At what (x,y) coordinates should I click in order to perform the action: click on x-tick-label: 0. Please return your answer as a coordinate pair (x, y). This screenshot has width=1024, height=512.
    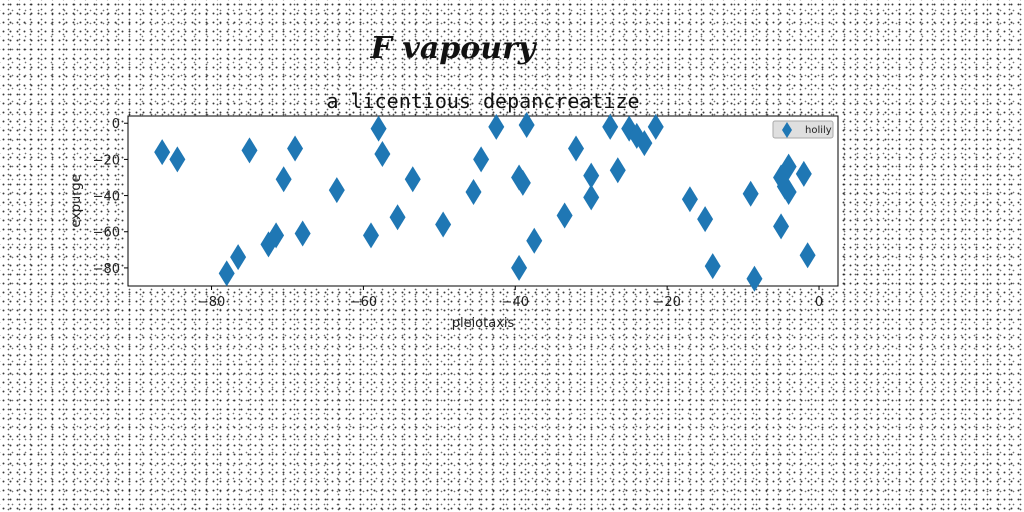
    Looking at the image, I should click on (819, 302).